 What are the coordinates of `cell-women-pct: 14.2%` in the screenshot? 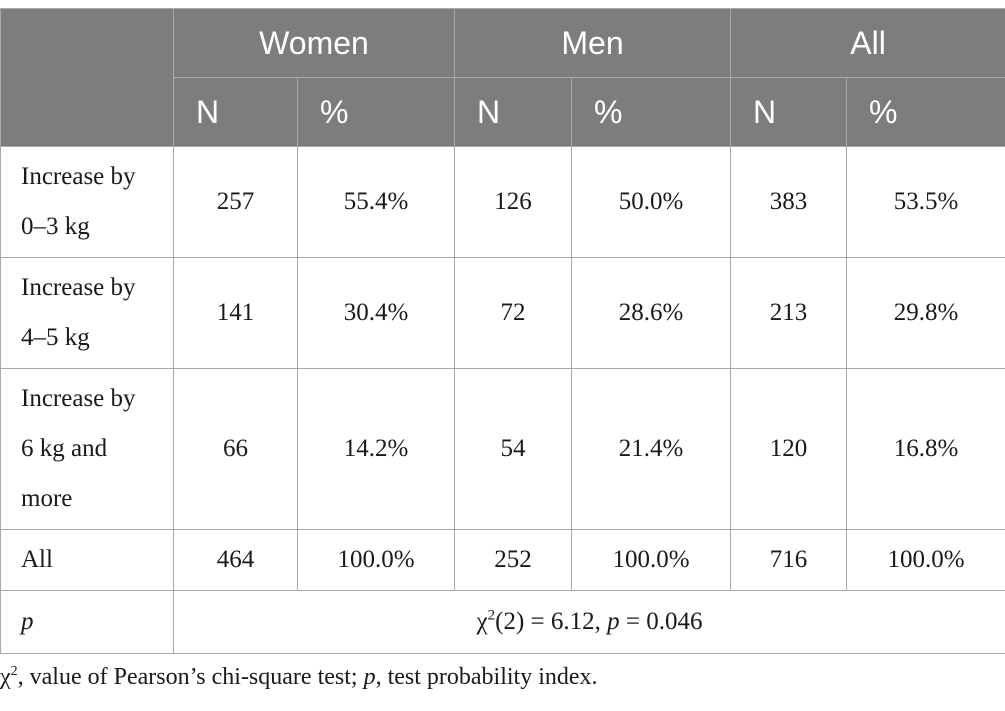 It's located at (376, 449).